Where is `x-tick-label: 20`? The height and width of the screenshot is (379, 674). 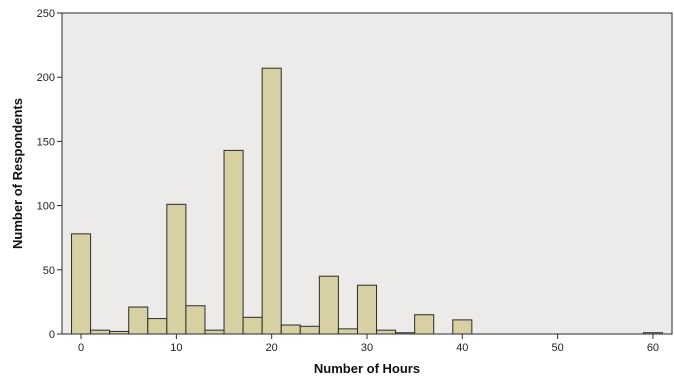 x-tick-label: 20 is located at coordinates (272, 348).